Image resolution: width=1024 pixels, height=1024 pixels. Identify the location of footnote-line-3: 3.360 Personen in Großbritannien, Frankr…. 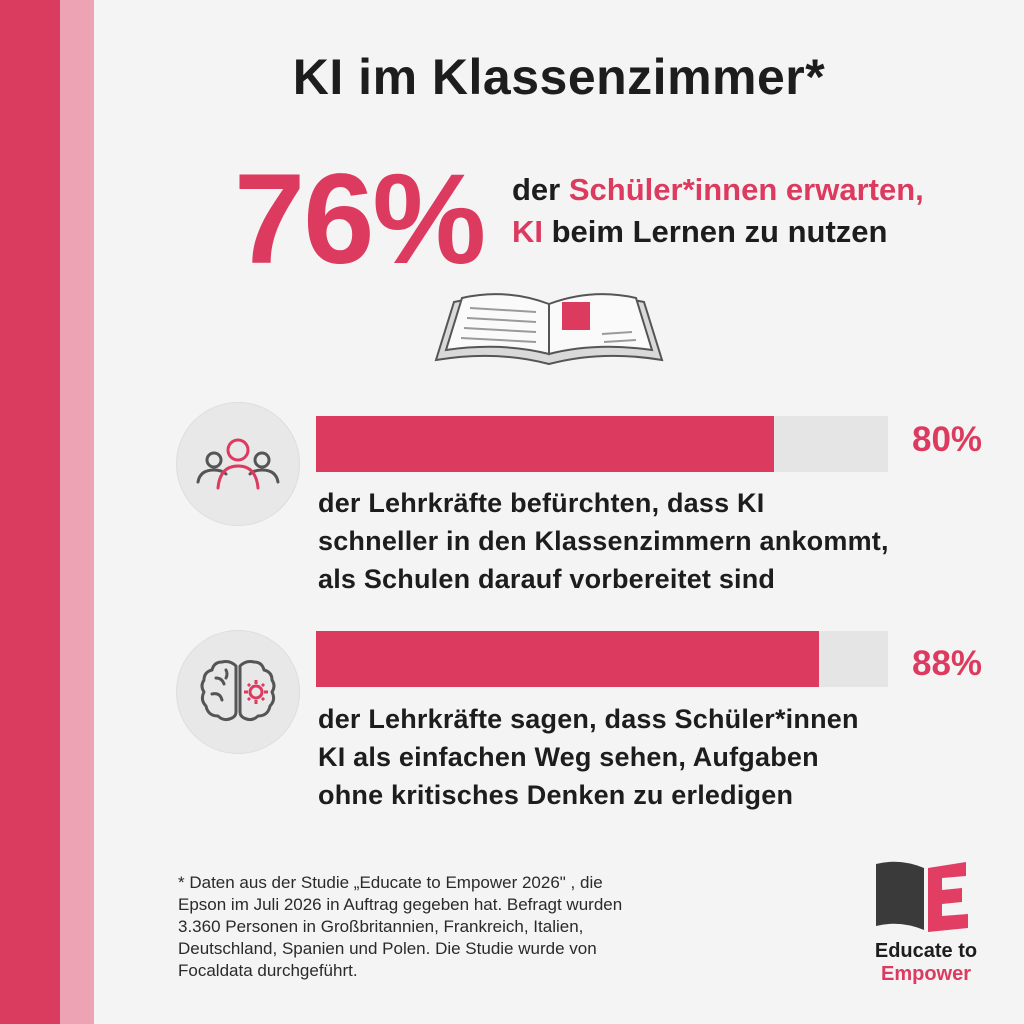
(381, 926).